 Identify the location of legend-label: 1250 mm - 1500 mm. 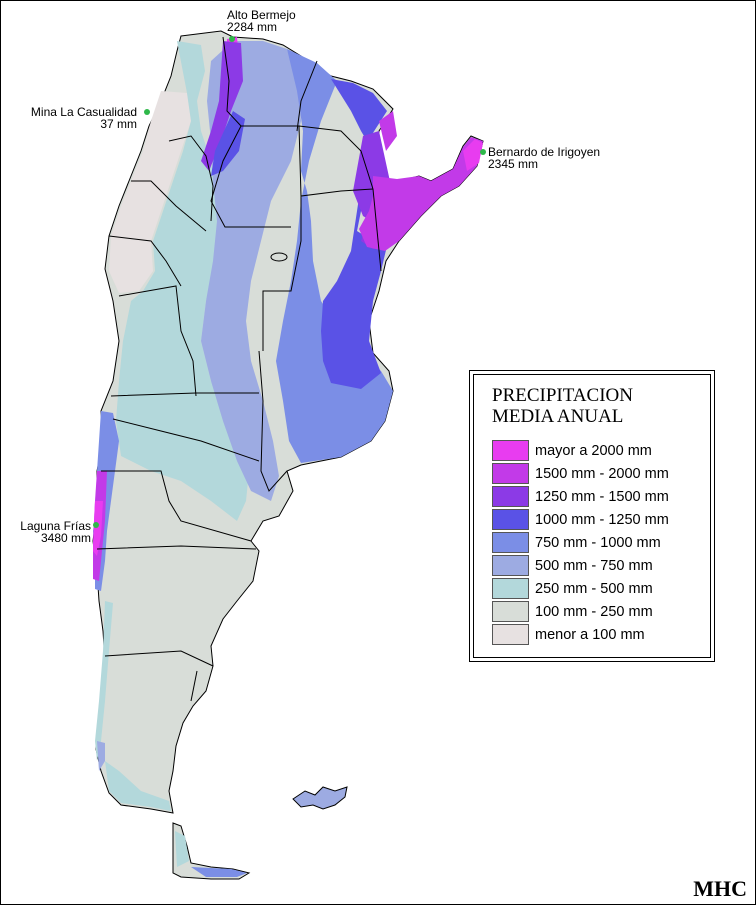
(602, 496).